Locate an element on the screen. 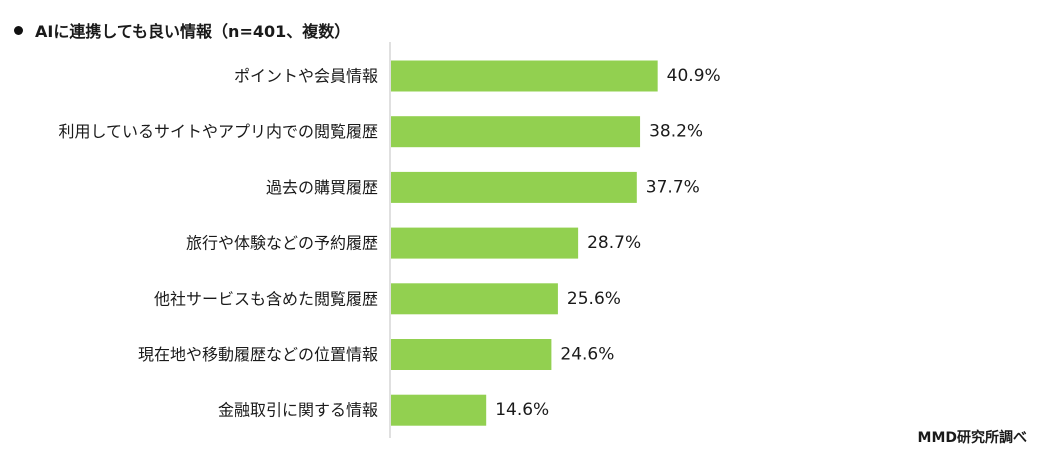  category-label: 利用しているサイトやアプリ内での閲覧履歴 is located at coordinates (218, 131).